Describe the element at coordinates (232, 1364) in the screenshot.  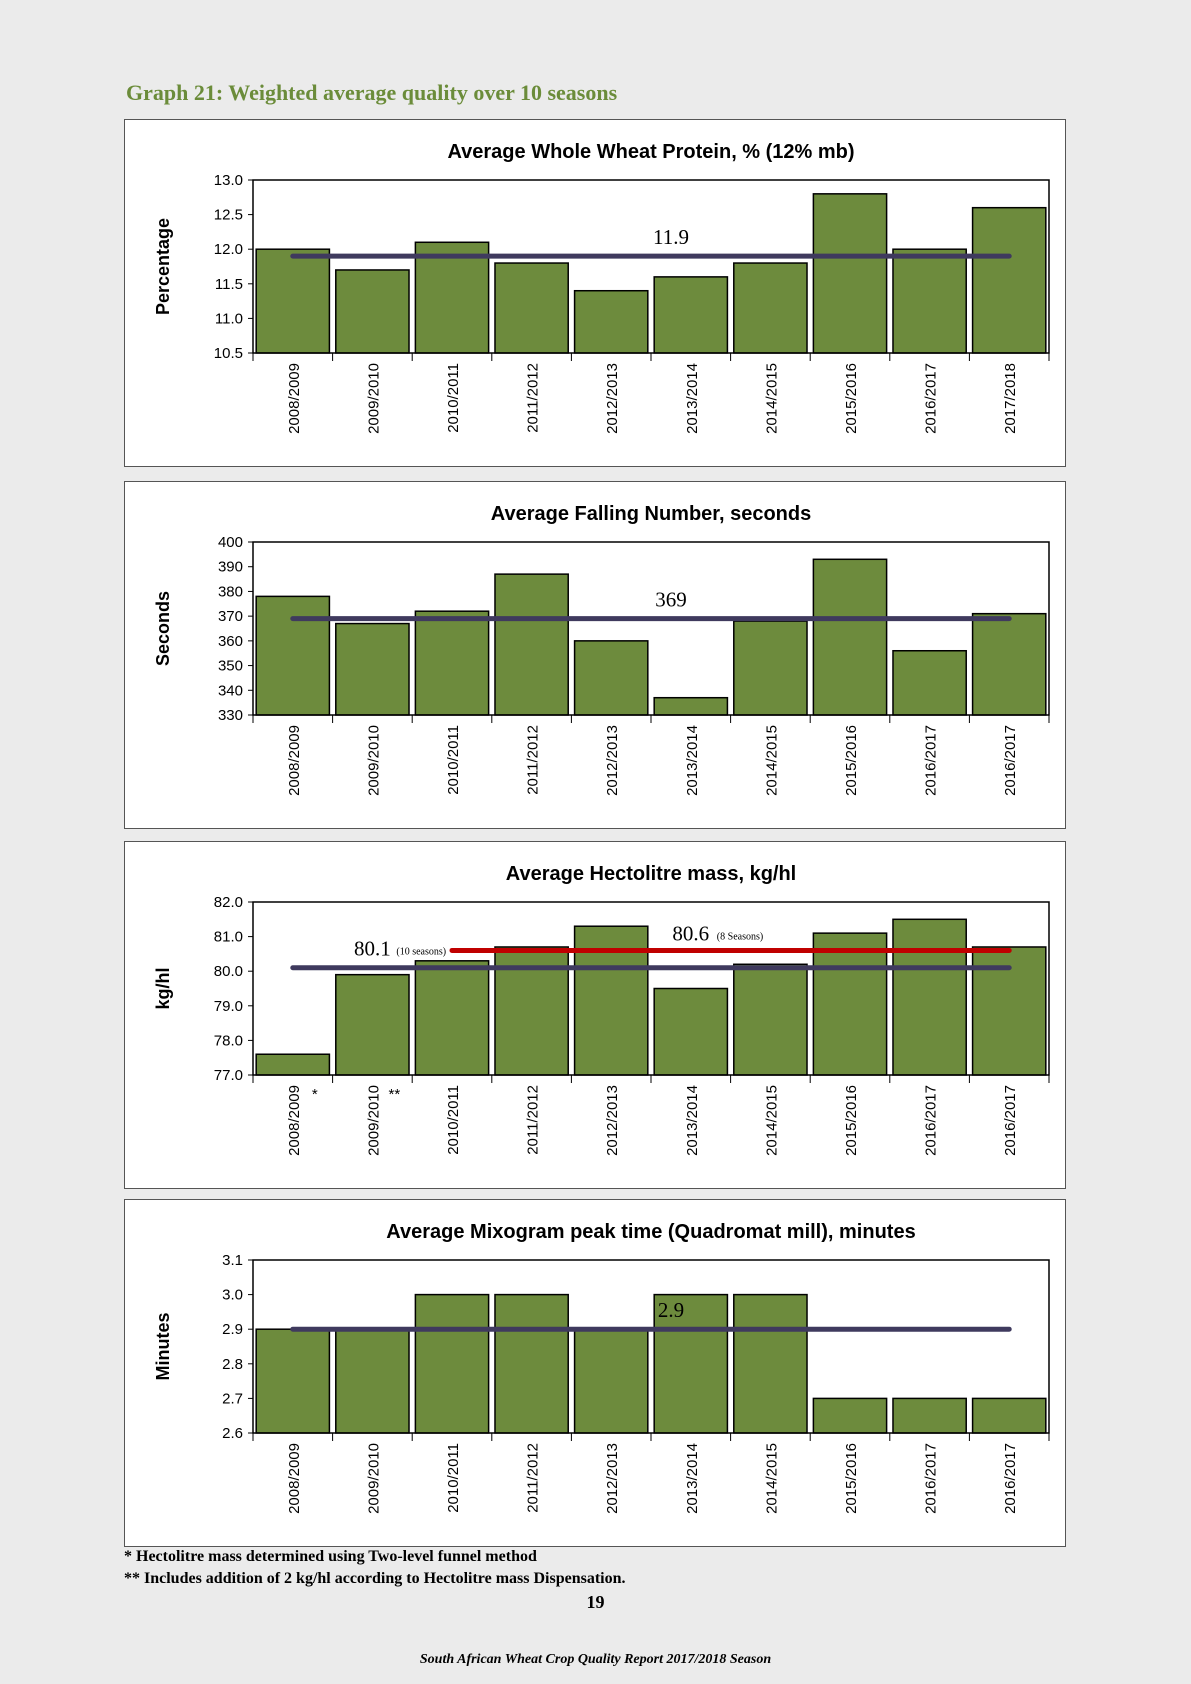
I see `y-tick-label: 2.8` at that location.